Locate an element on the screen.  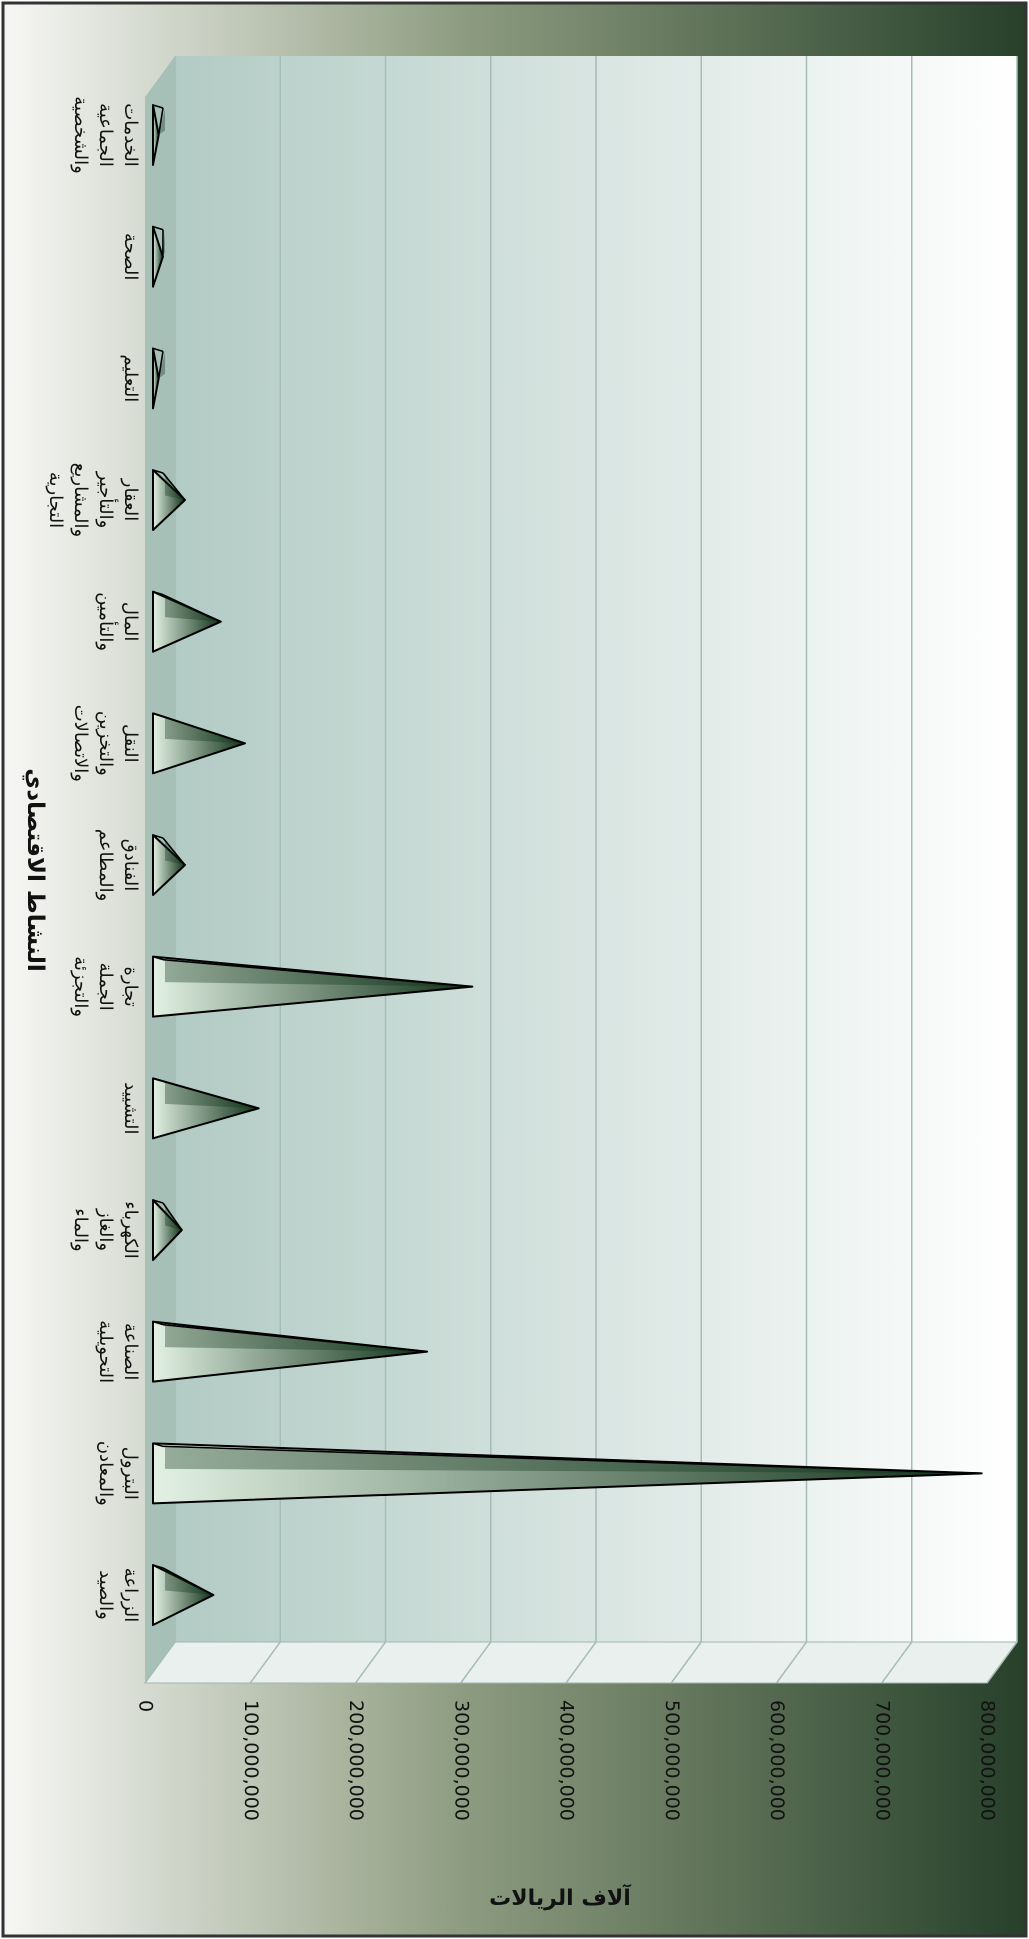
x-axis-title: النشاط الاقتصادي is located at coordinates (35, 870).